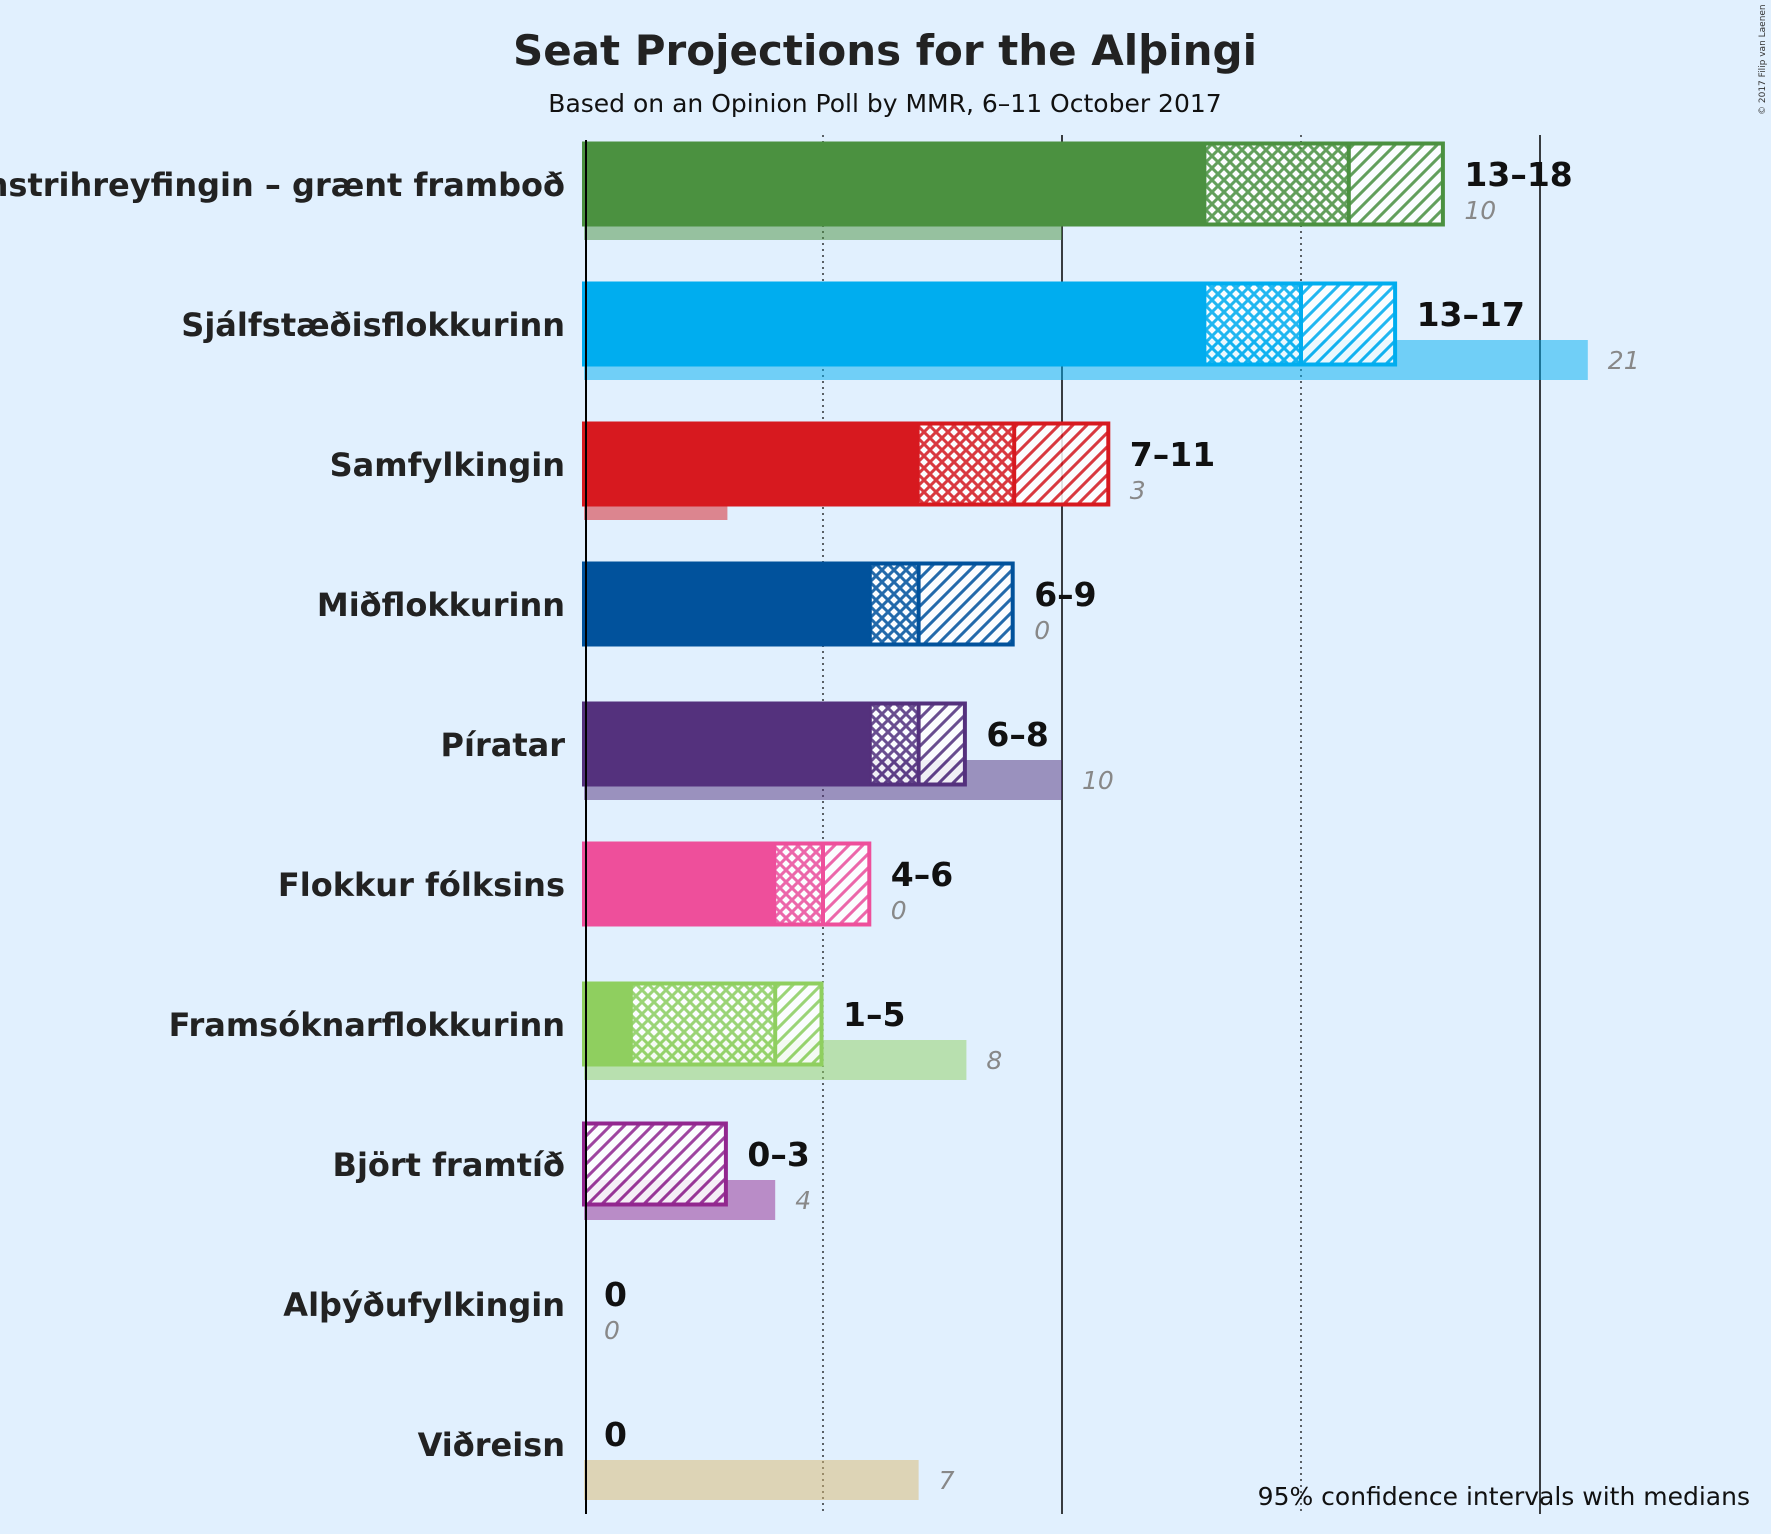  What do you see at coordinates (885, 50) in the screenshot?
I see `chart-title: Seat Projections for the Alþingi` at bounding box center [885, 50].